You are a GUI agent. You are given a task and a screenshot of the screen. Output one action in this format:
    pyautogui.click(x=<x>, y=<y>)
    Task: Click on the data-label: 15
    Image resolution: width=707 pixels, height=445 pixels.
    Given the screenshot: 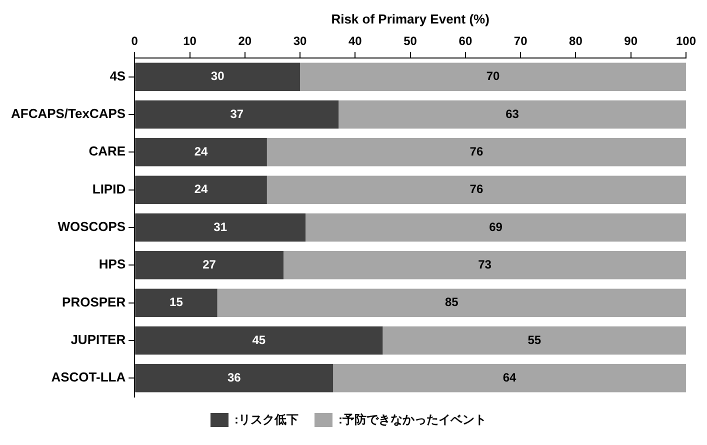 What is the action you would take?
    pyautogui.click(x=177, y=302)
    